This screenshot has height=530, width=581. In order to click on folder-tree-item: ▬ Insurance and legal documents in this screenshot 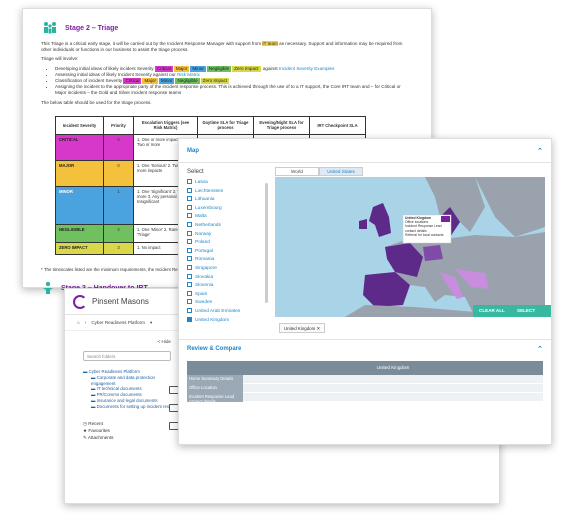, I will do `click(124, 400)`.